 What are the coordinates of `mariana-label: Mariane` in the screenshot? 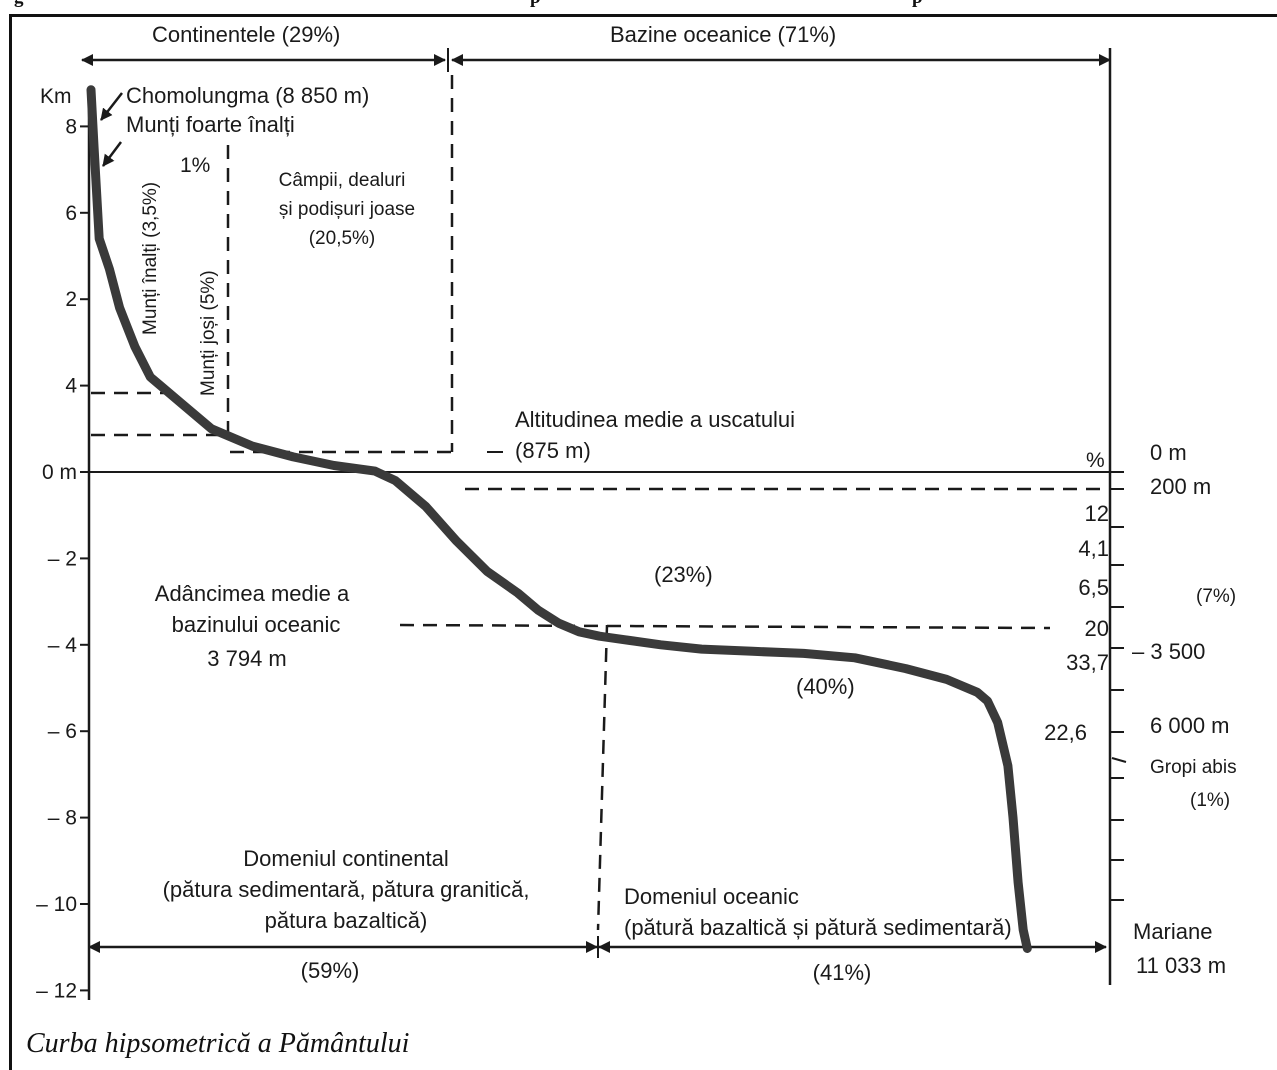 It's located at (1172, 931).